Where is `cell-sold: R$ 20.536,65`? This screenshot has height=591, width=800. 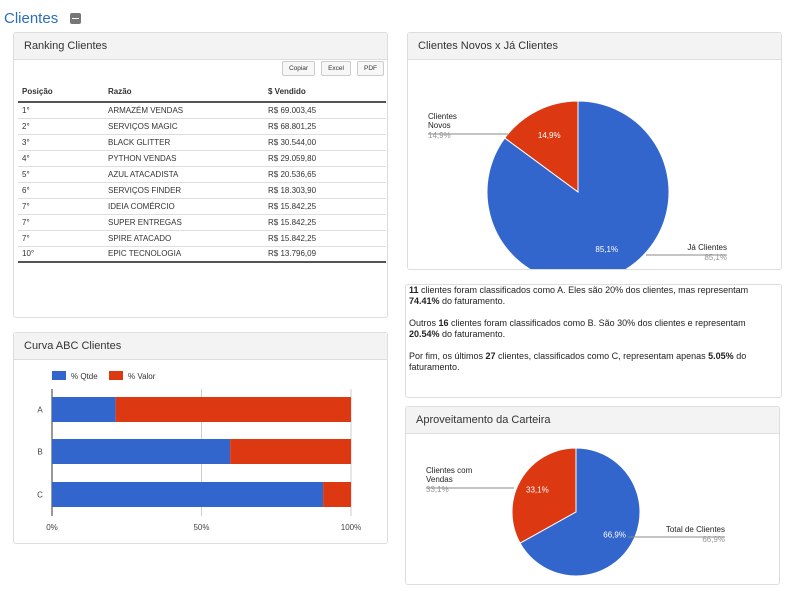 cell-sold: R$ 20.536,65 is located at coordinates (327, 174).